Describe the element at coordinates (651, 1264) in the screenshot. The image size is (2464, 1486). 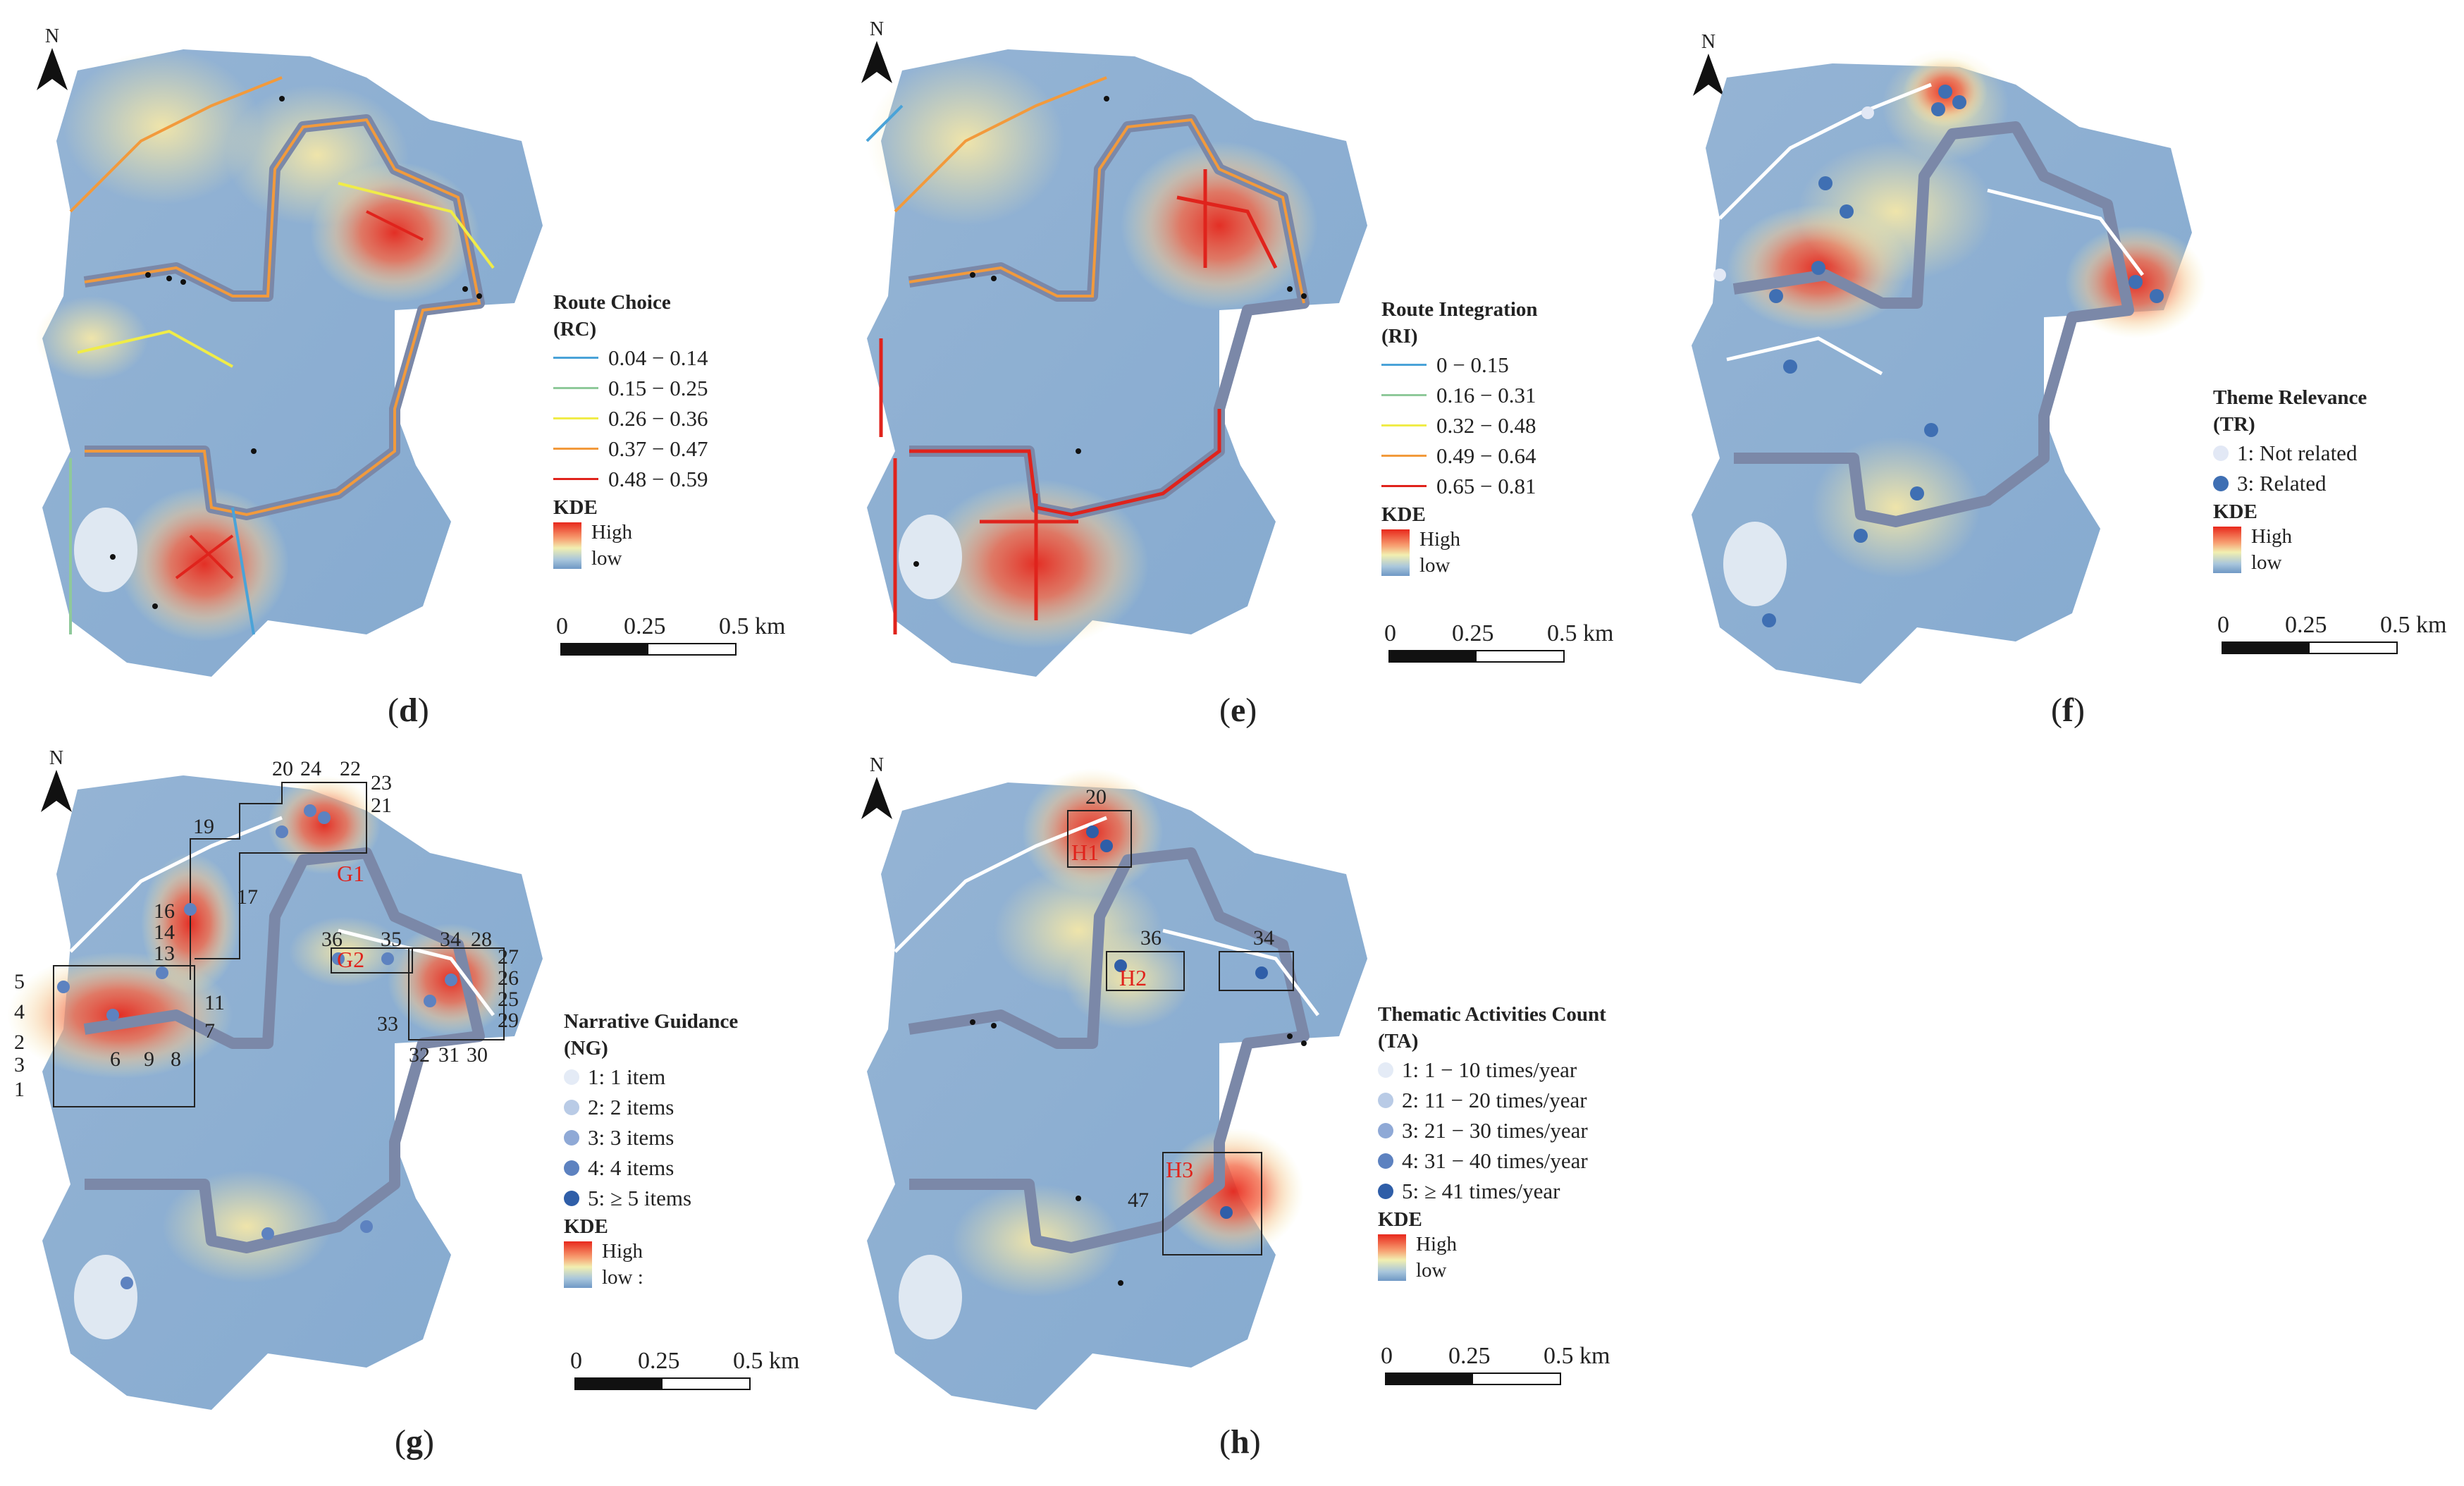
I see `kde-legend: High low :` at that location.